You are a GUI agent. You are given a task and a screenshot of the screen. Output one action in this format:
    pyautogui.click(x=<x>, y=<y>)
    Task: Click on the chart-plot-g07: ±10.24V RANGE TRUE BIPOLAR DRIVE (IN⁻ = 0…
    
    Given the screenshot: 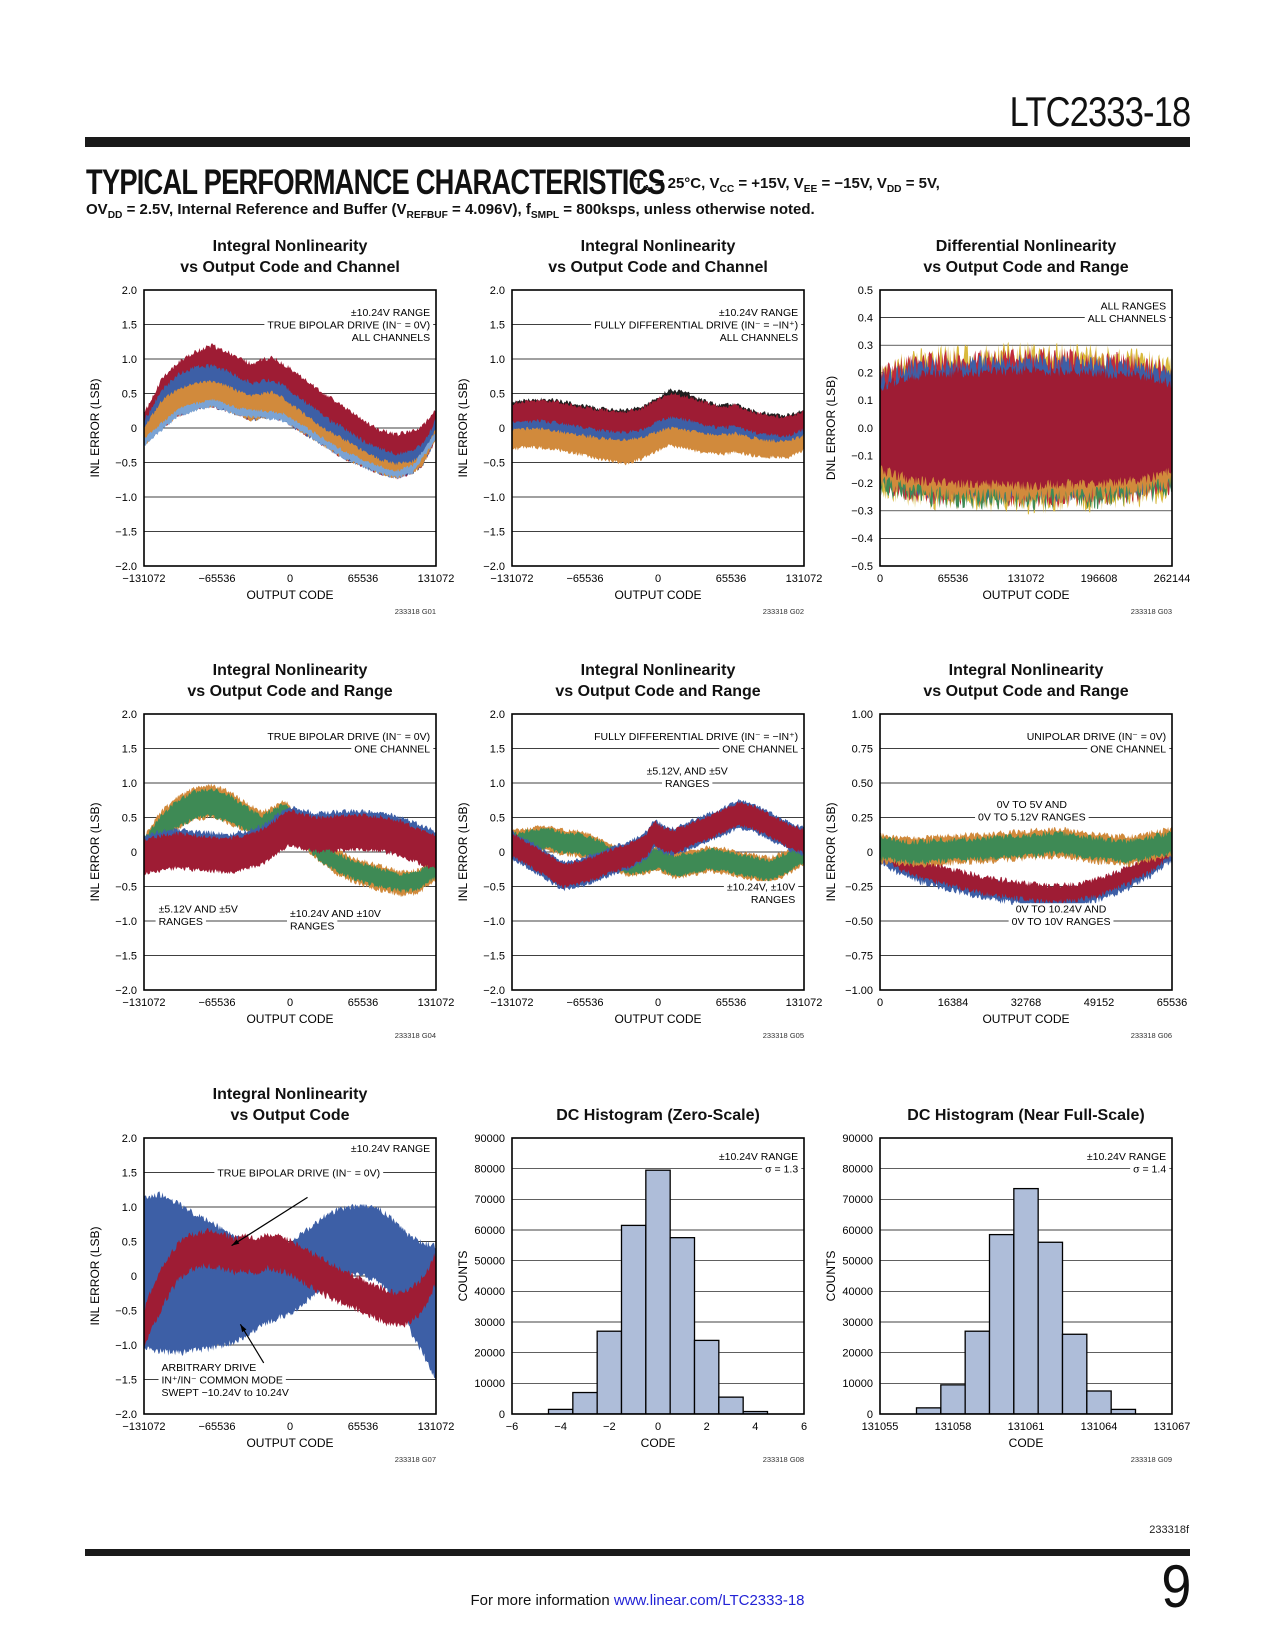 What is the action you would take?
    pyautogui.click(x=271, y=1298)
    